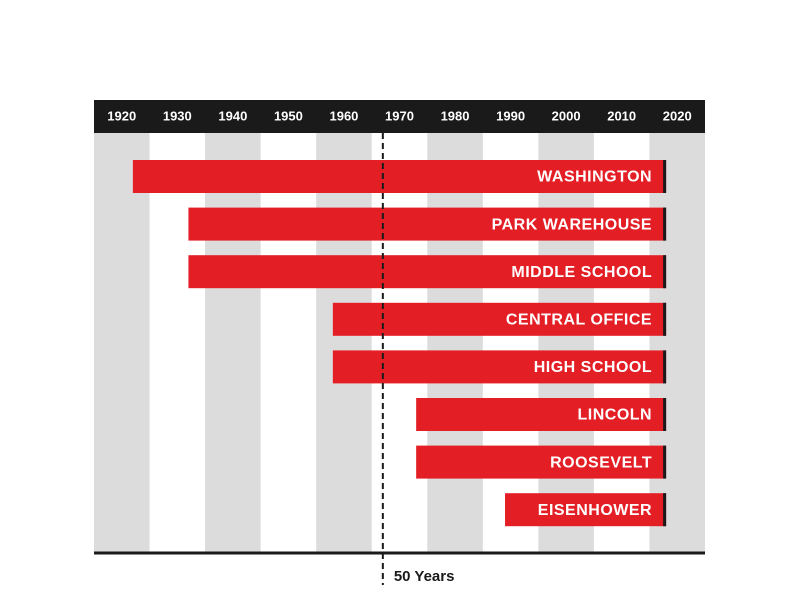 This screenshot has width=800, height=615. Describe the element at coordinates (177, 115) in the screenshot. I see `x-tick-label: 1930` at that location.